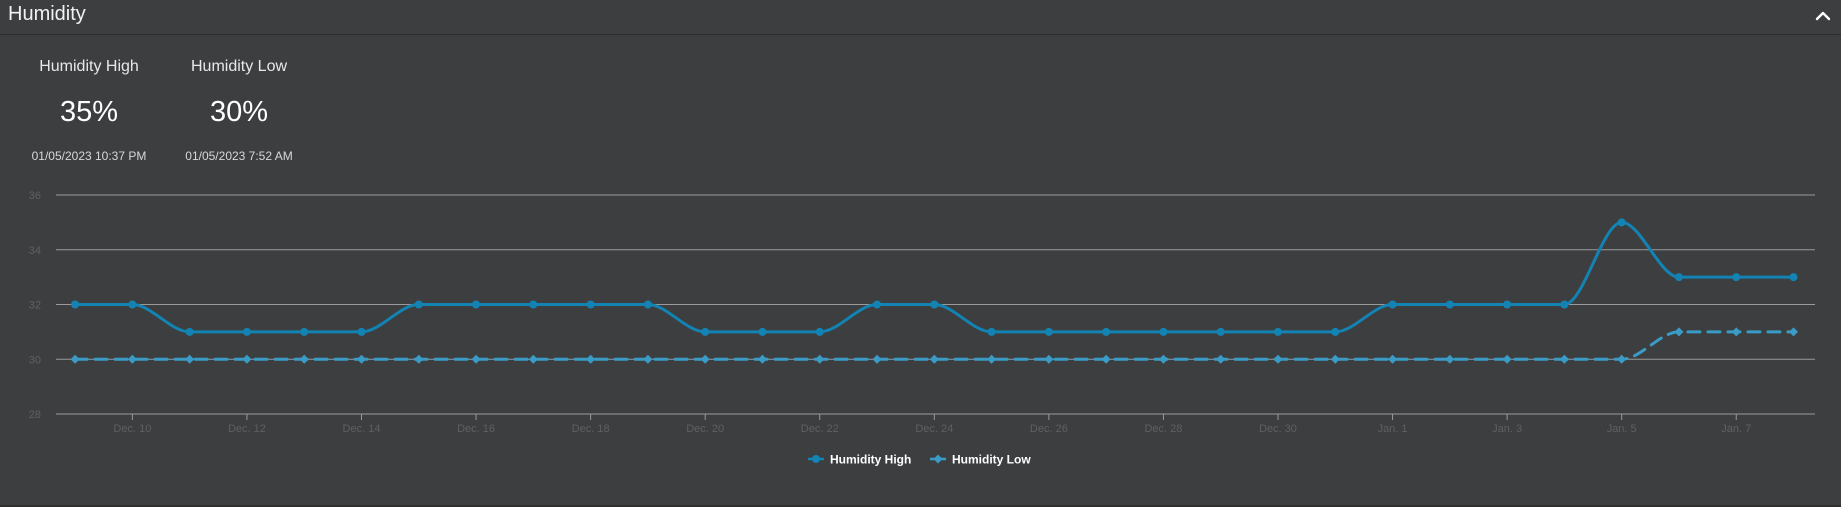  I want to click on stat-value: 30%, so click(239, 112).